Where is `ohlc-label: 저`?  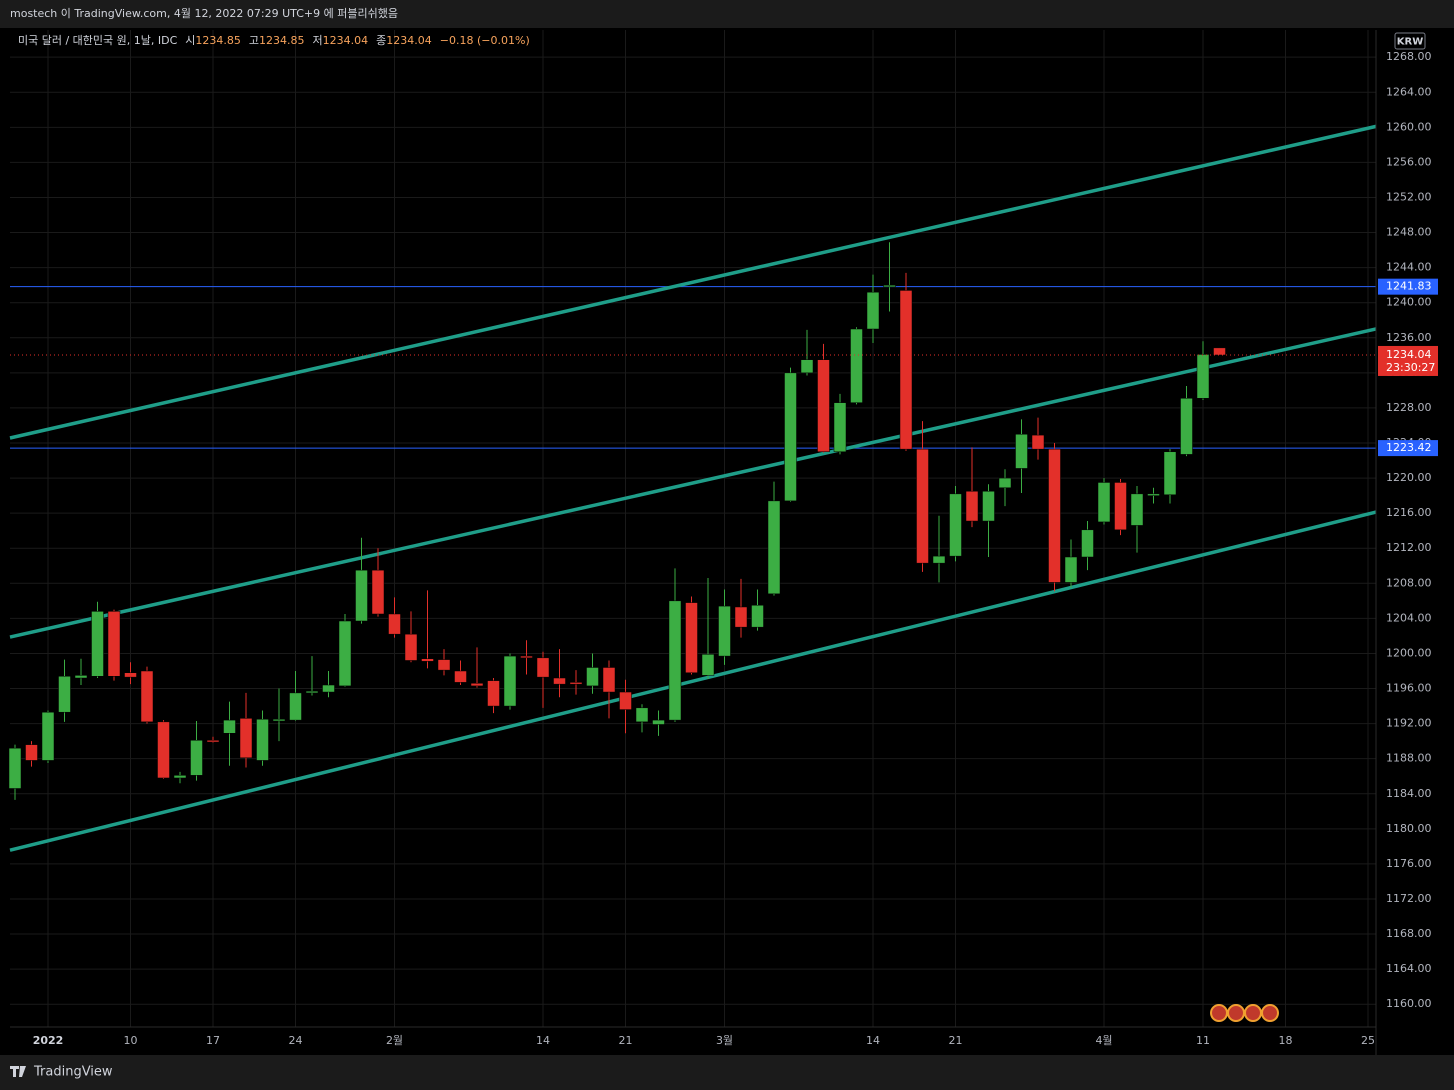
ohlc-label: 저 is located at coordinates (318, 40).